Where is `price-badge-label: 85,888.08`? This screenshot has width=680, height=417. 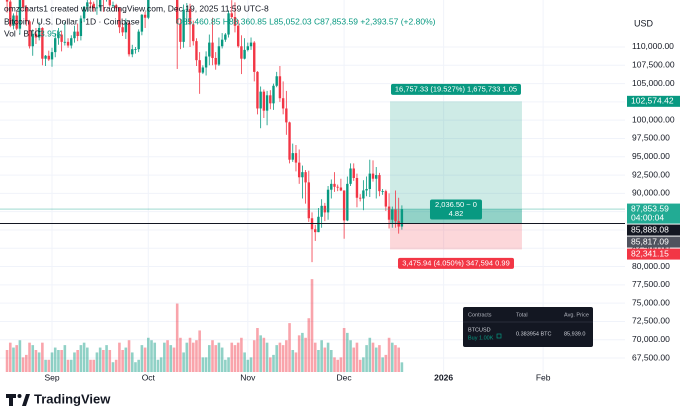
price-badge-label: 85,888.08 is located at coordinates (650, 229).